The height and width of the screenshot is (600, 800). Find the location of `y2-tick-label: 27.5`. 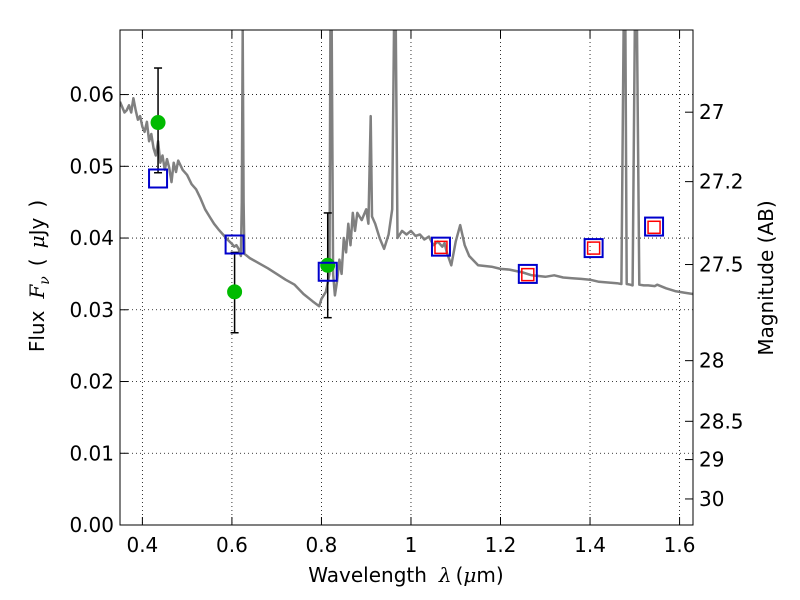

y2-tick-label: 27.5 is located at coordinates (721, 265).